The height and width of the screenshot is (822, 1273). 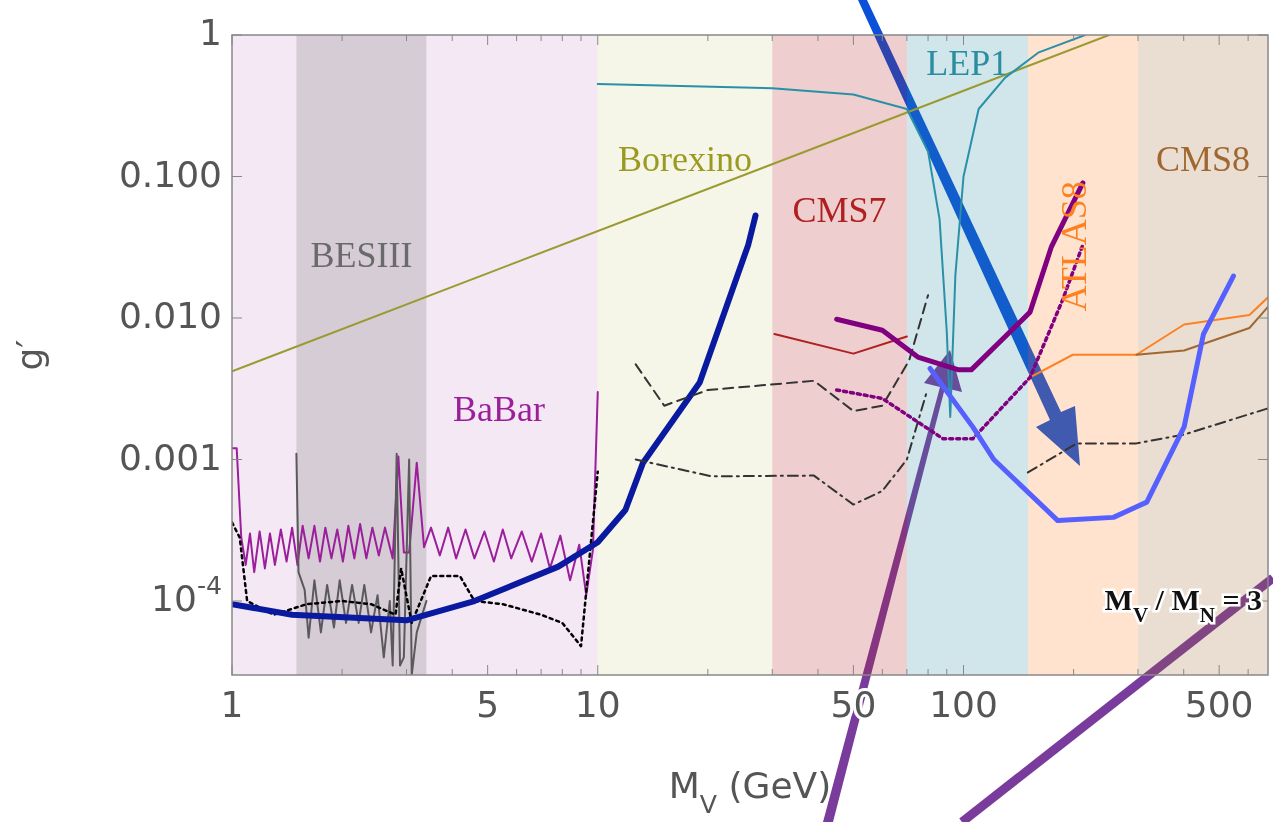 I want to click on x-tick-label: 100, so click(x=963, y=704).